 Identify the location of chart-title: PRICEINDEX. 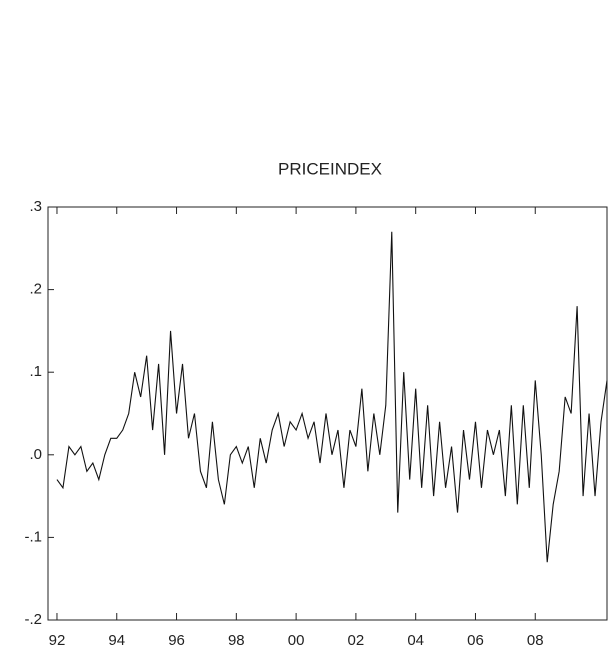
(330, 168).